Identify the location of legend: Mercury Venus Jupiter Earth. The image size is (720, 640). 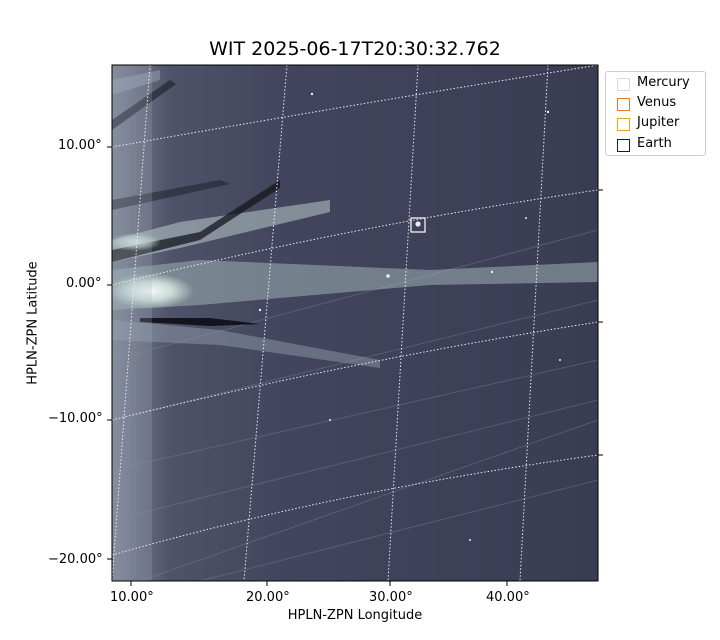
(655, 113).